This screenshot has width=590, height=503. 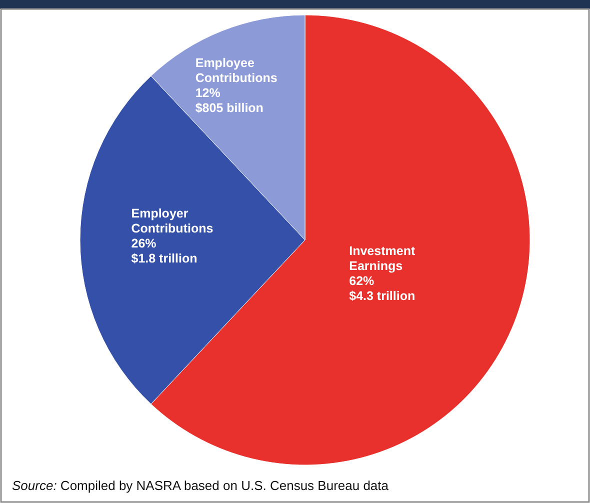 What do you see at coordinates (201, 485) in the screenshot?
I see `source-note: Source: Compiled by NASRA based on U.S. Census Bureau data` at bounding box center [201, 485].